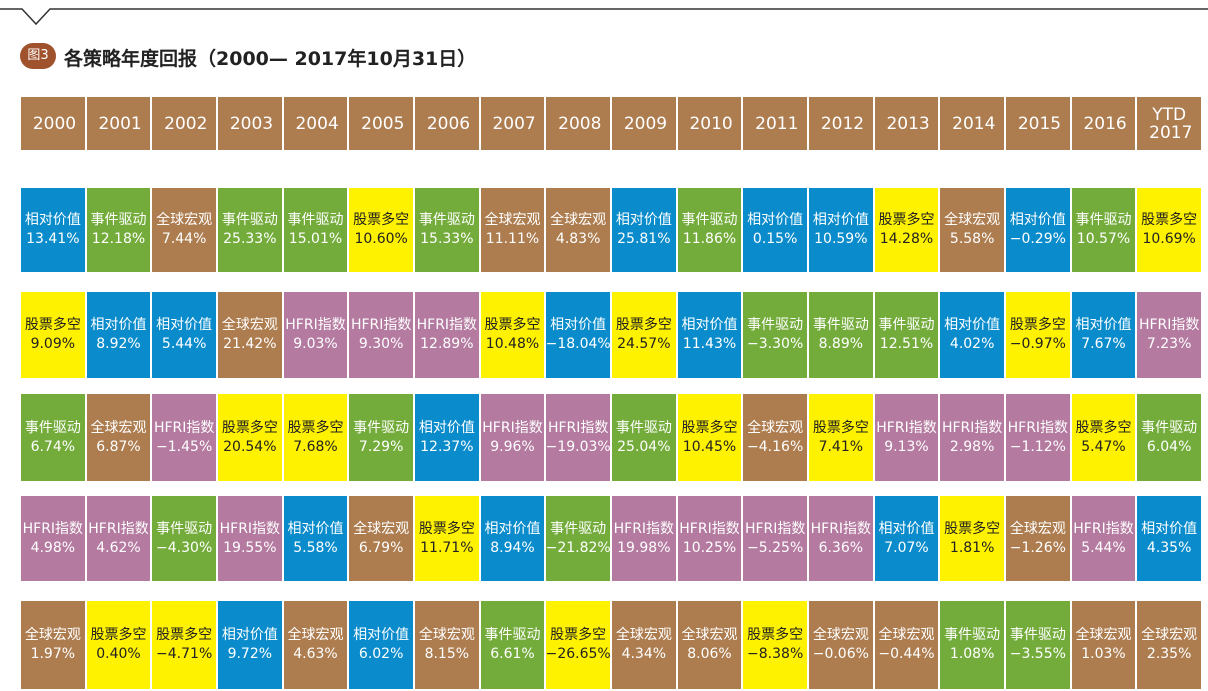  What do you see at coordinates (906, 446) in the screenshot?
I see `return-value: 9.13%` at bounding box center [906, 446].